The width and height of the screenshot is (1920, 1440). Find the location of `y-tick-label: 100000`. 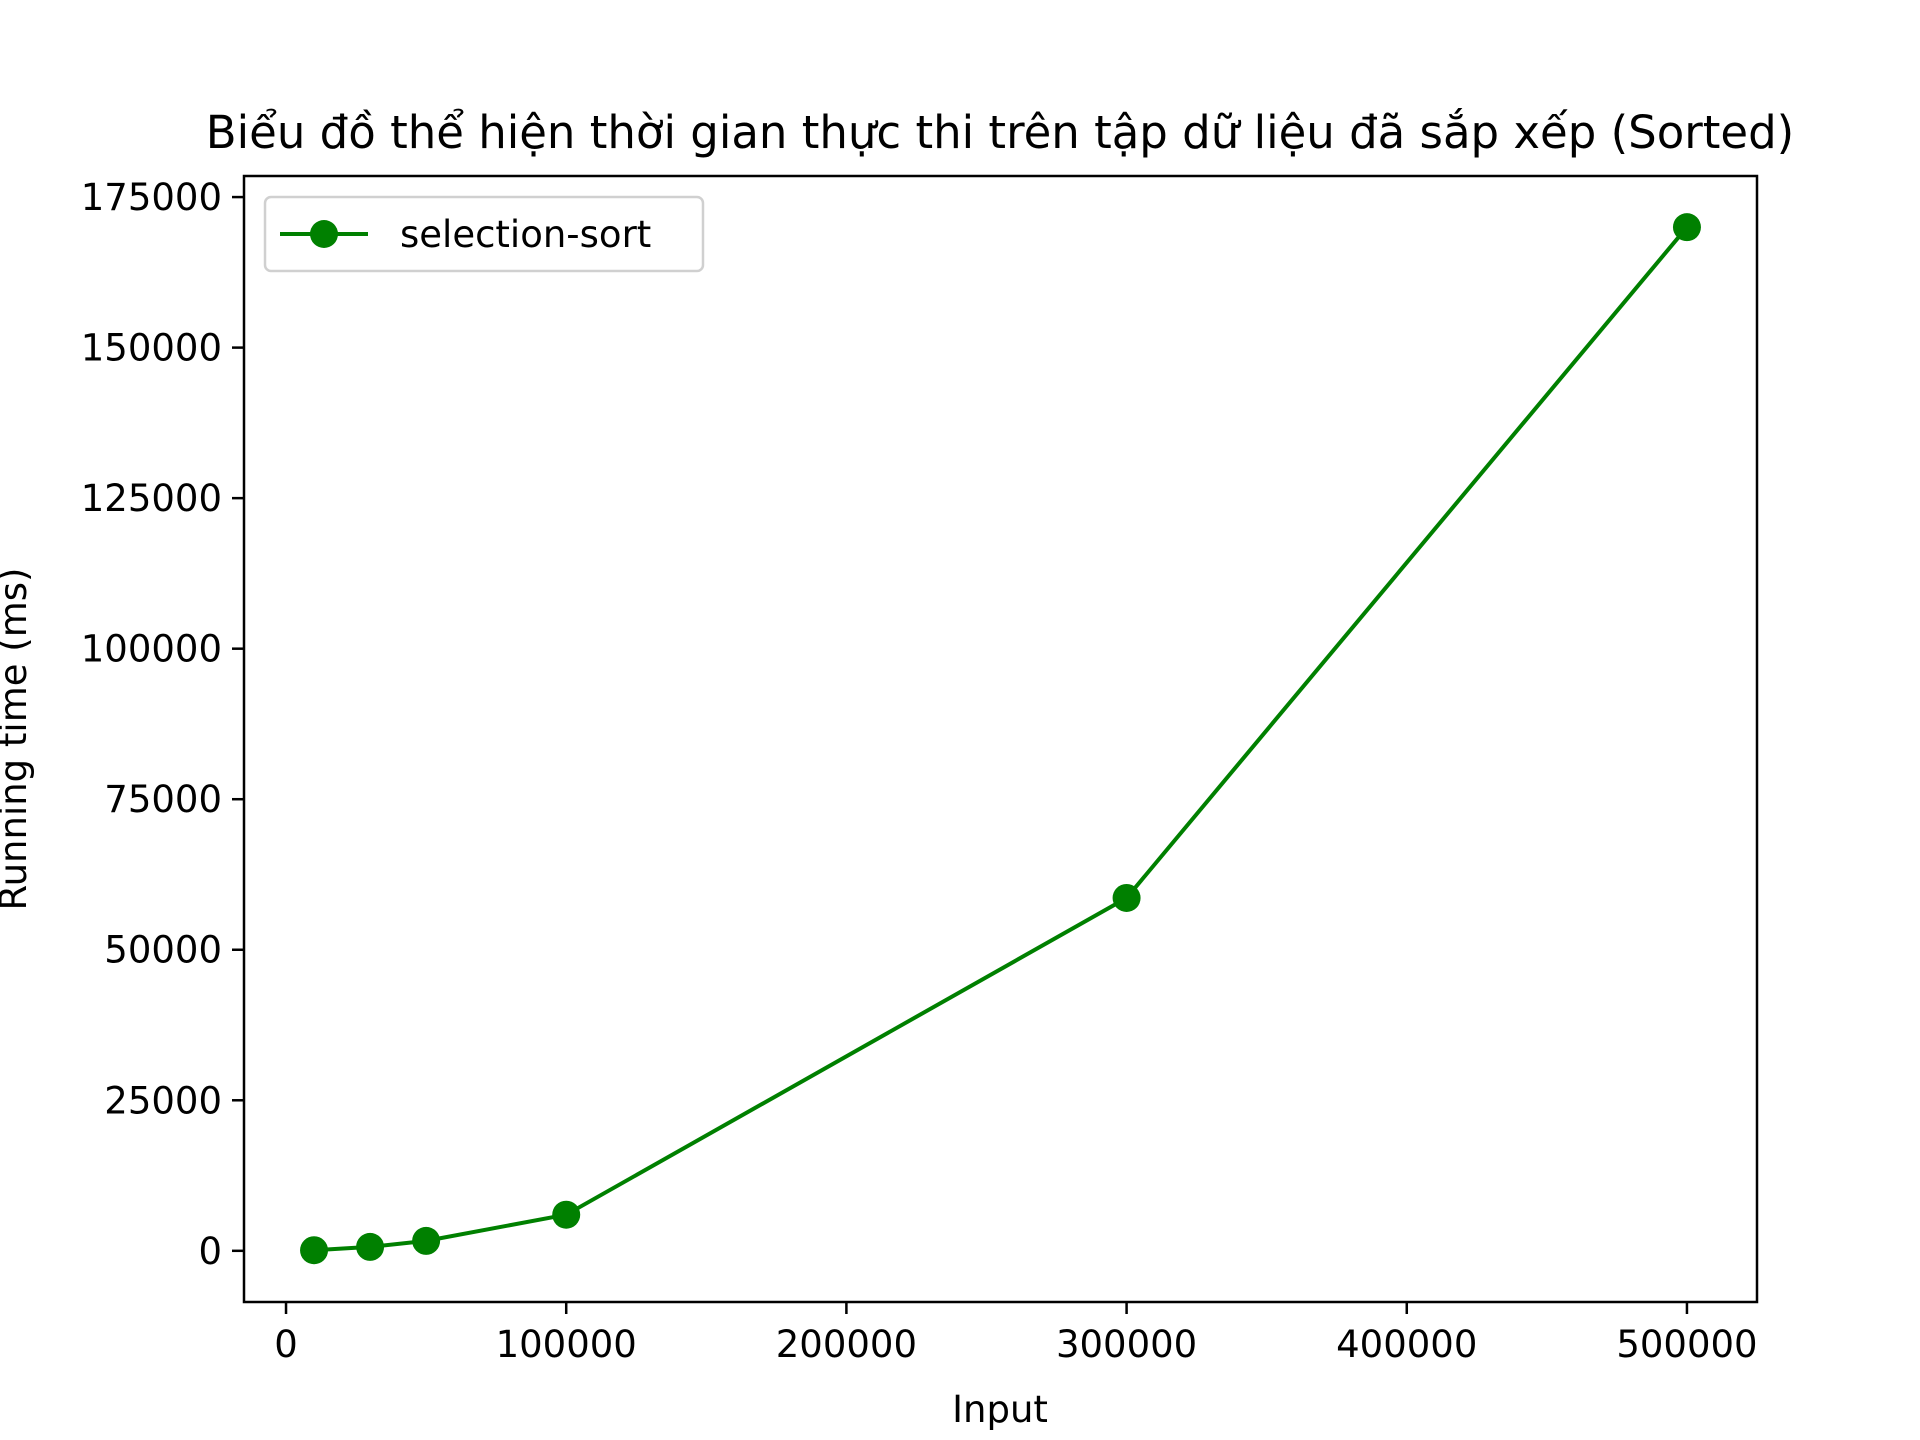

y-tick-label: 100000 is located at coordinates (151, 649).